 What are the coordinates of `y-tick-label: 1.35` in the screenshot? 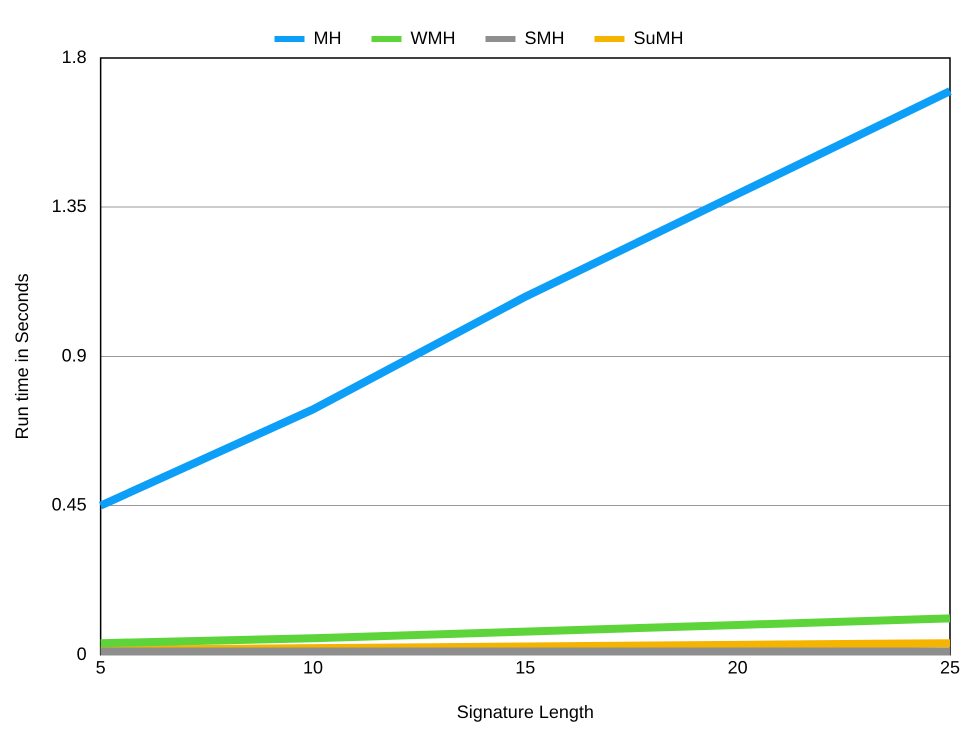 It's located at (69, 206).